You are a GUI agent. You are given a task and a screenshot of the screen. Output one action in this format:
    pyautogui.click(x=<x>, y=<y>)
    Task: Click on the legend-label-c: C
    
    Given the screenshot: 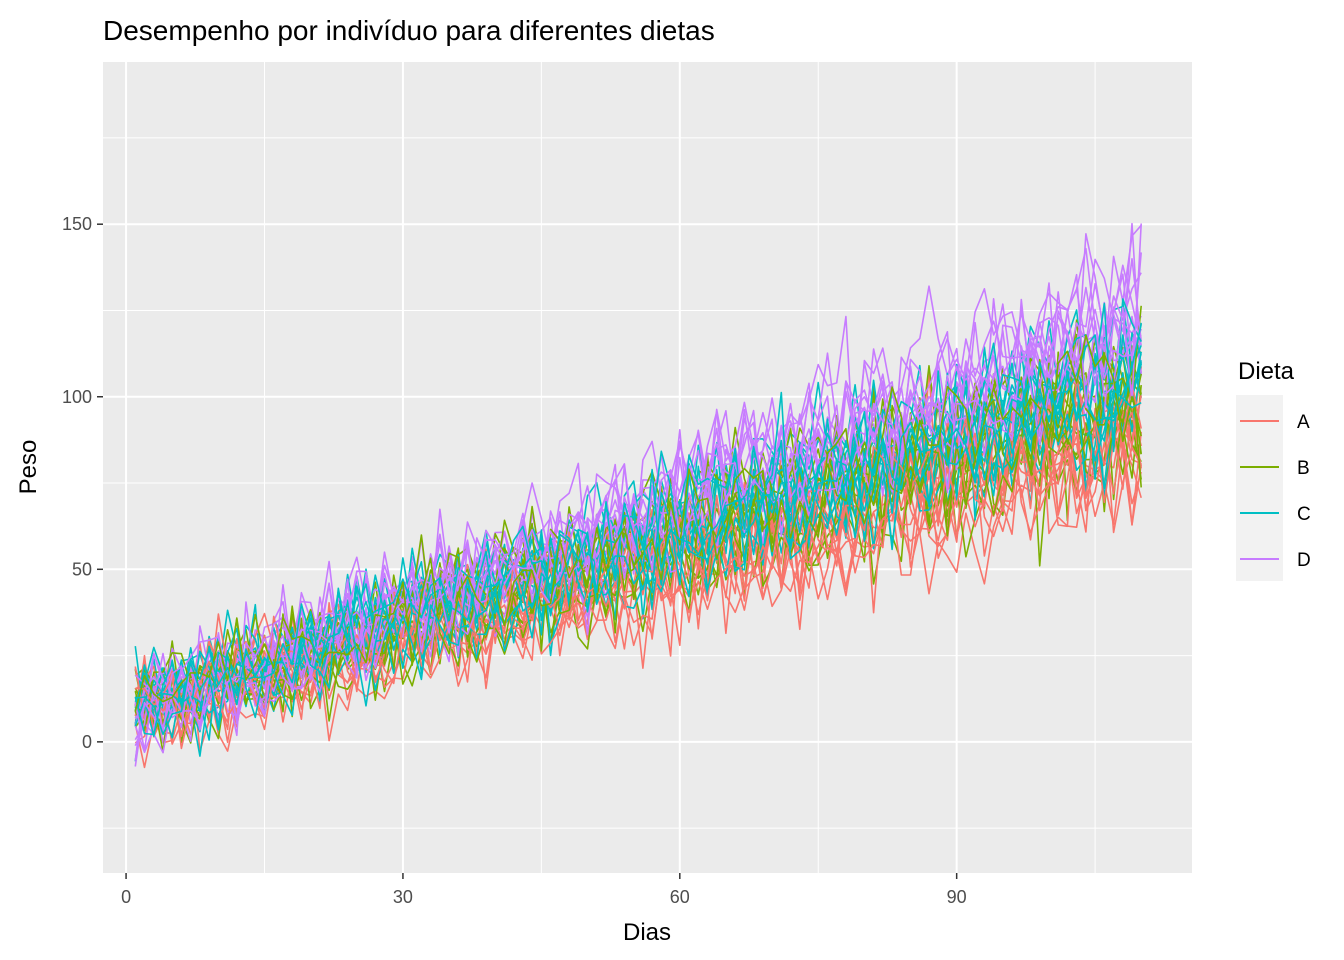 What is the action you would take?
    pyautogui.click(x=1304, y=514)
    